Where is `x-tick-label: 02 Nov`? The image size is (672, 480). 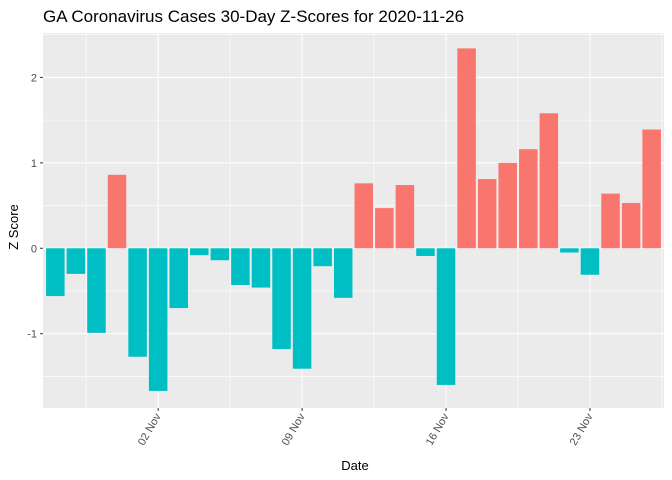 x-tick-label: 02 Nov is located at coordinates (150, 429).